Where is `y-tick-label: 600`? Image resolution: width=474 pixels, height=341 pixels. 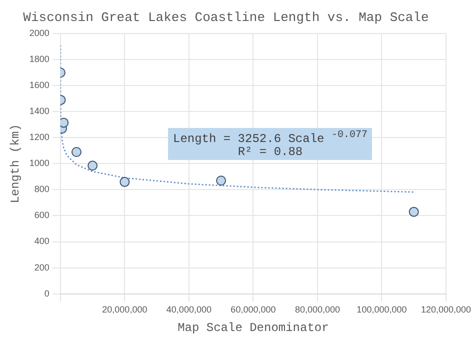
y-tick-label: 600 is located at coordinates (42, 215).